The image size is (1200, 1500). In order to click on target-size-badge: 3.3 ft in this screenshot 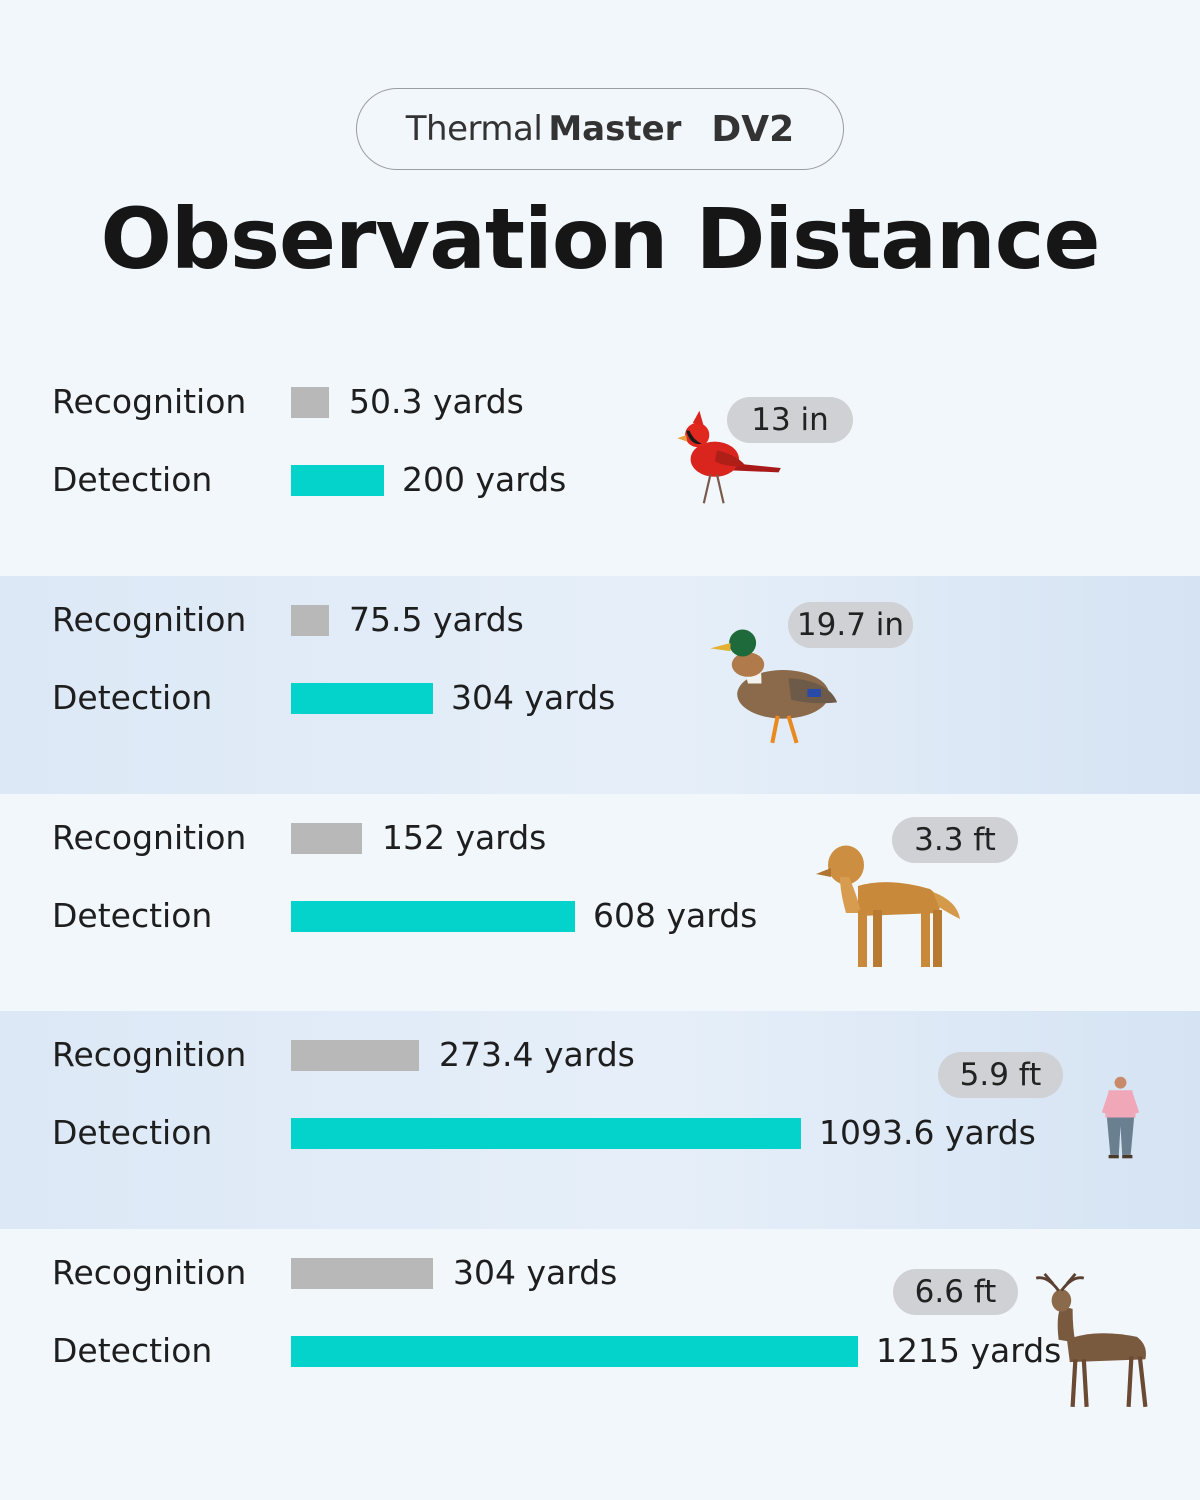, I will do `click(955, 840)`.